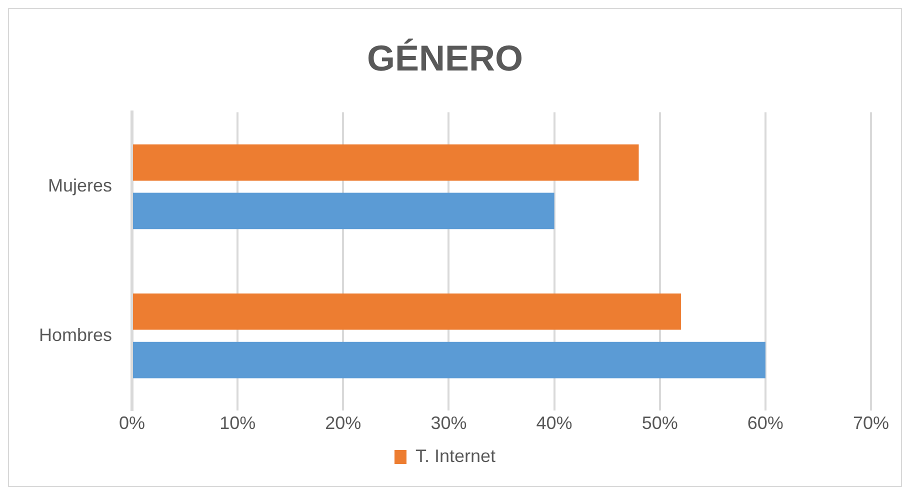  What do you see at coordinates (238, 423) in the screenshot?
I see `x-tick-label: 10%` at bounding box center [238, 423].